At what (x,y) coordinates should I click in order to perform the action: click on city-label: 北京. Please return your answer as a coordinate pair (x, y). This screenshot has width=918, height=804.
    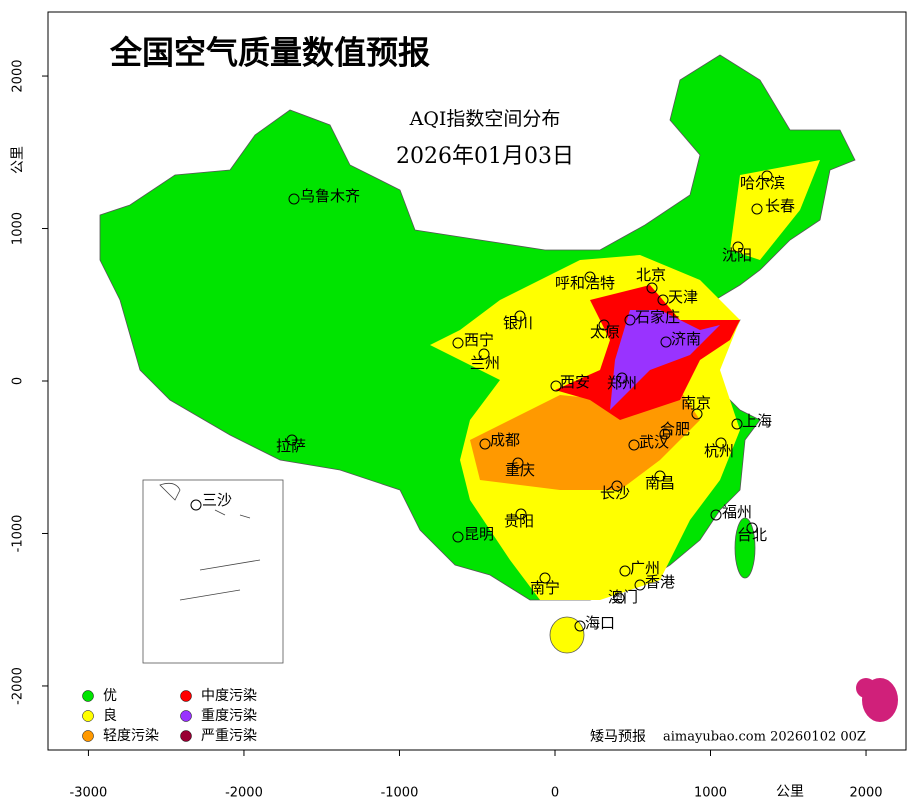
    Looking at the image, I should click on (651, 275).